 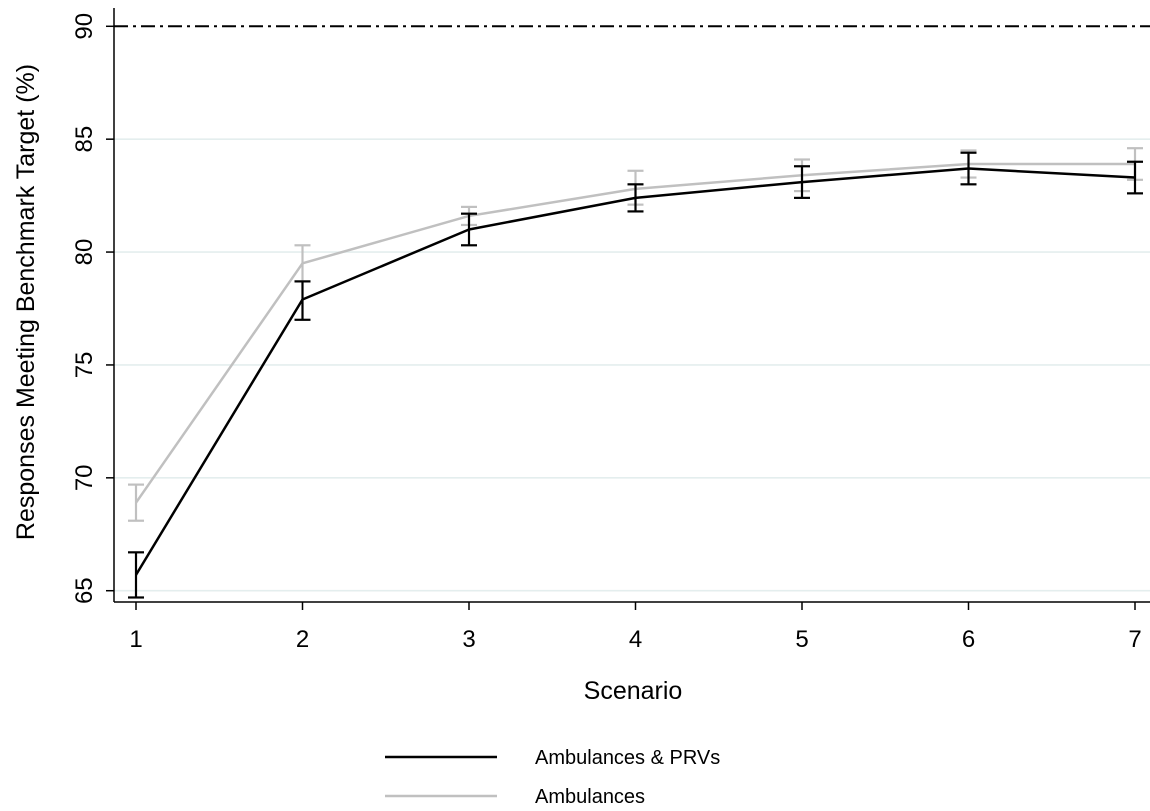 I want to click on y-tick-label-75: 75, so click(x=84, y=365).